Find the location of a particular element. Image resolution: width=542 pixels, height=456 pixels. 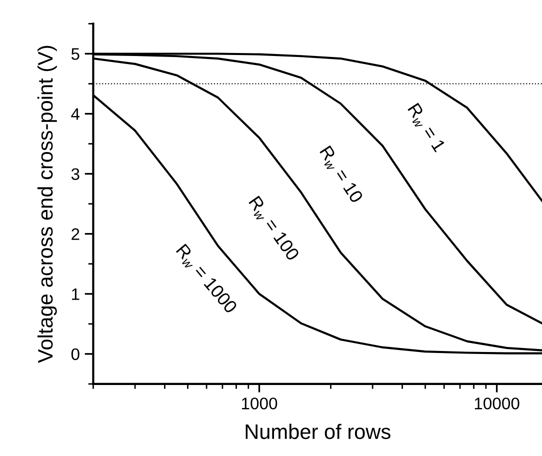

text: R$_{w}$ = 100 is located at coordinates (273, 229).